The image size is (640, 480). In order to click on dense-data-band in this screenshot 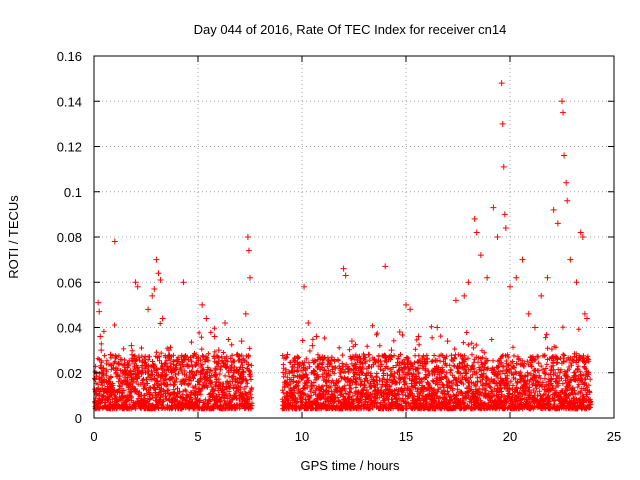, I will do `click(343, 366)`.